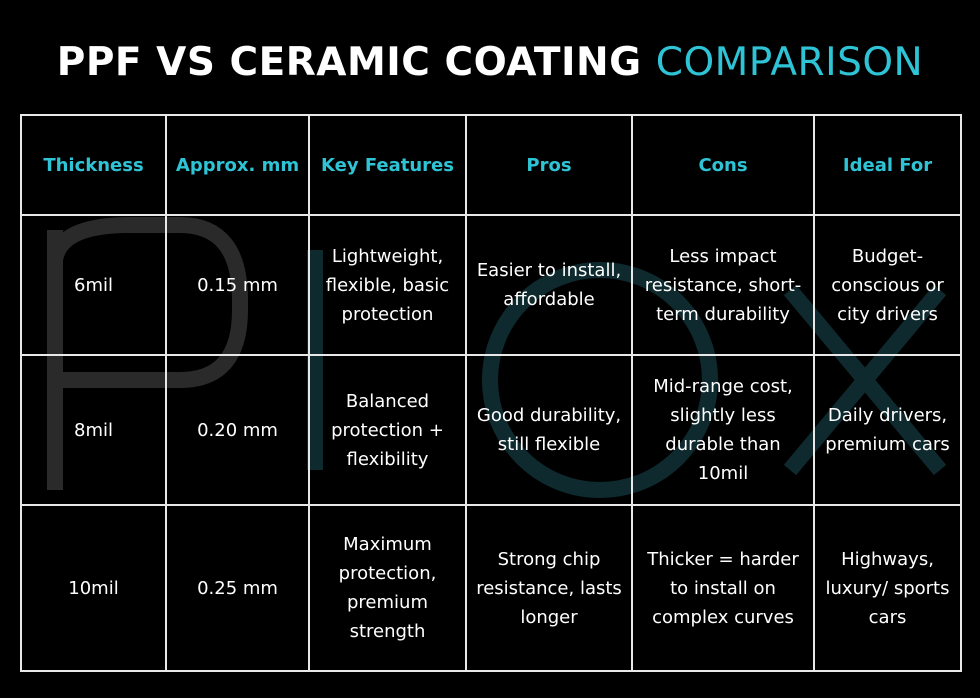  I want to click on table-cell: 0.20 mm, so click(237, 430).